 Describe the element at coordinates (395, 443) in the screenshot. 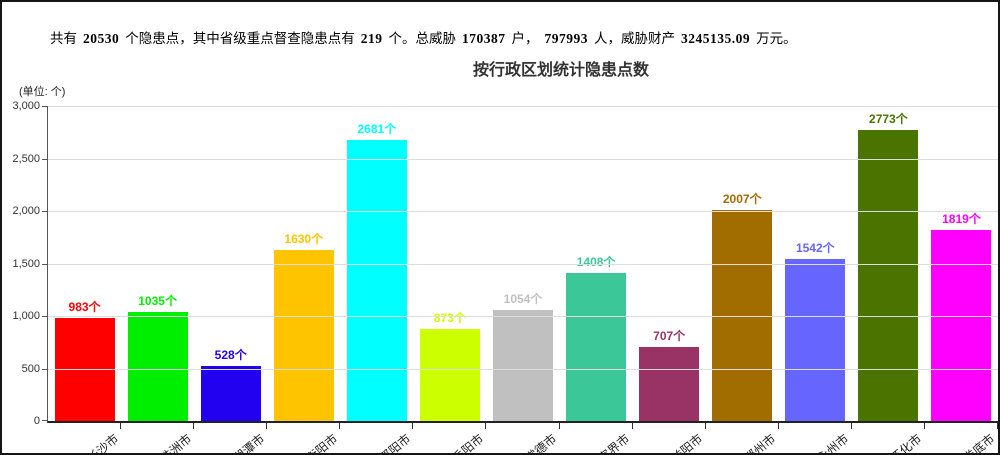

I see `category-label: 邵阳市` at that location.